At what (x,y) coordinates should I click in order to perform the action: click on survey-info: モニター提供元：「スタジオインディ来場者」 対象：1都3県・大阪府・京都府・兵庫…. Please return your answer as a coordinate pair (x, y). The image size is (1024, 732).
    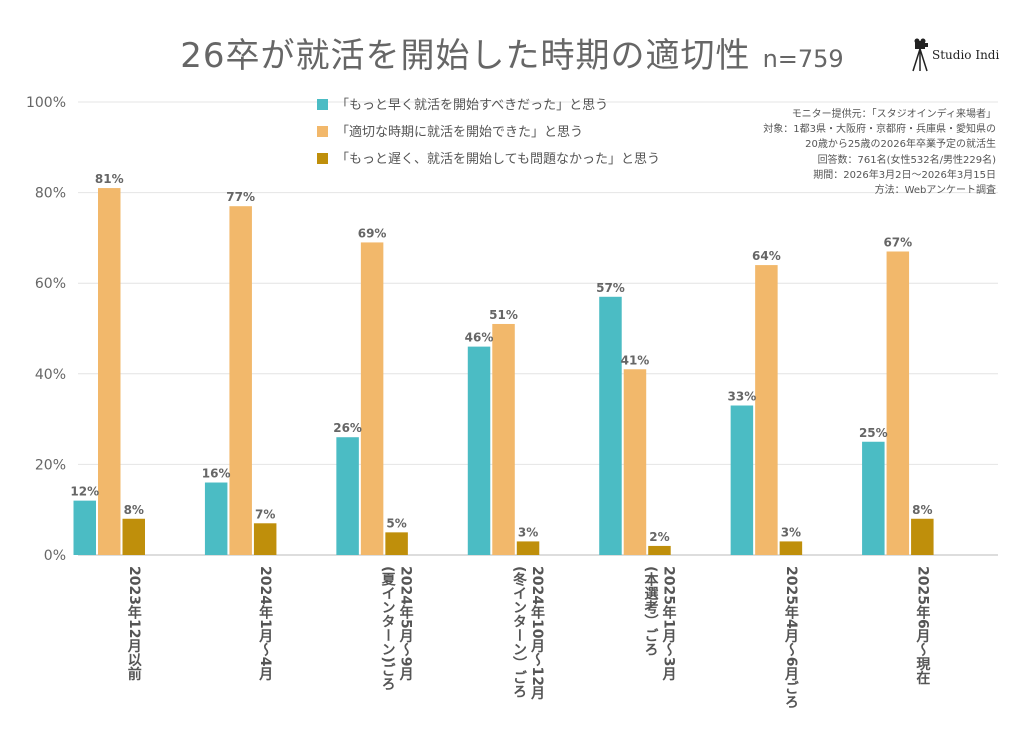
    Looking at the image, I should click on (879, 152).